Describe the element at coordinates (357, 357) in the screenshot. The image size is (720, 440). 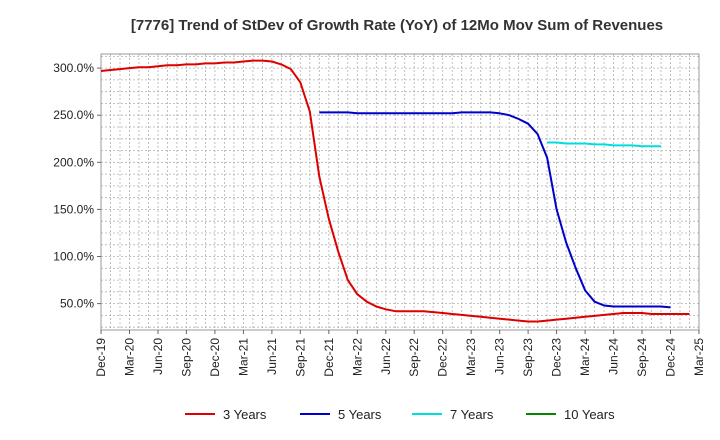
I see `x-tick-label: Mar-22` at that location.